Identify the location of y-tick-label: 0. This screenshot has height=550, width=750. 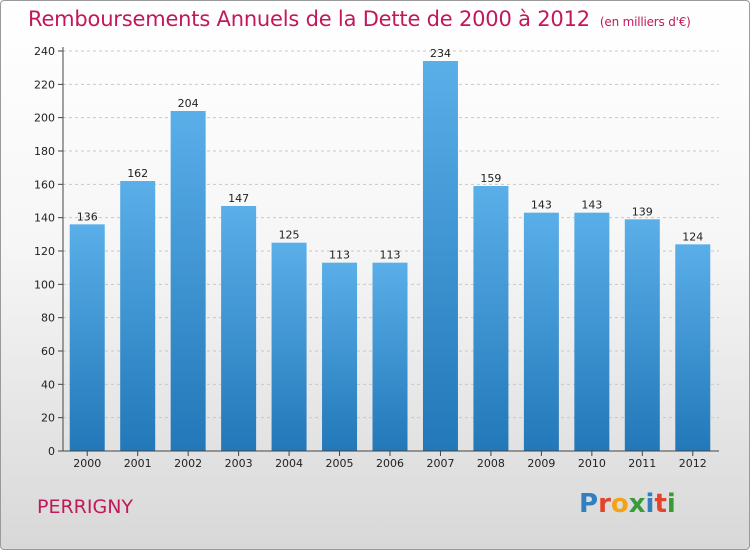
(51, 451).